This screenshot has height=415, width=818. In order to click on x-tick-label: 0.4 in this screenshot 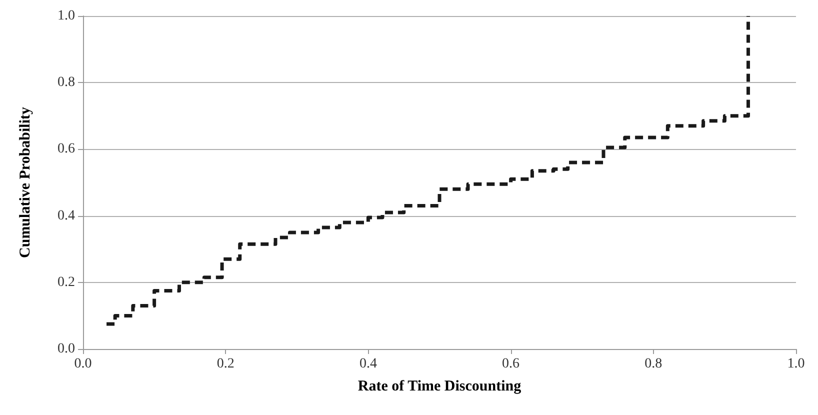, I will do `click(368, 364)`.